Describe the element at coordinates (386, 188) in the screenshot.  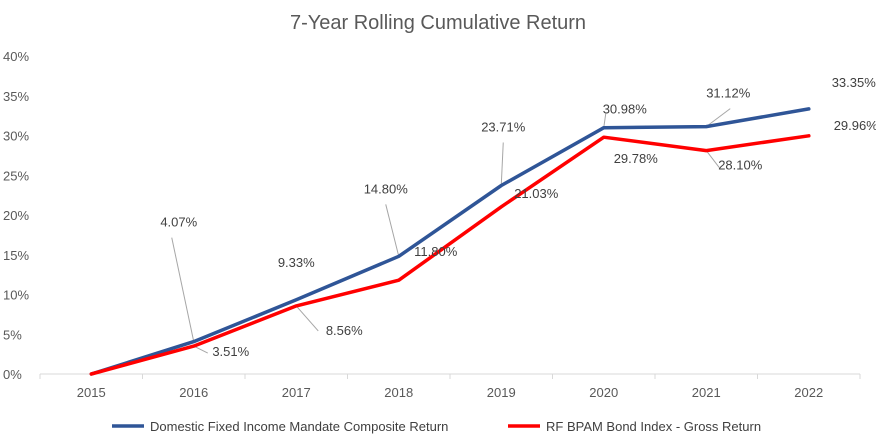
I see `data-label: 14.80%` at that location.